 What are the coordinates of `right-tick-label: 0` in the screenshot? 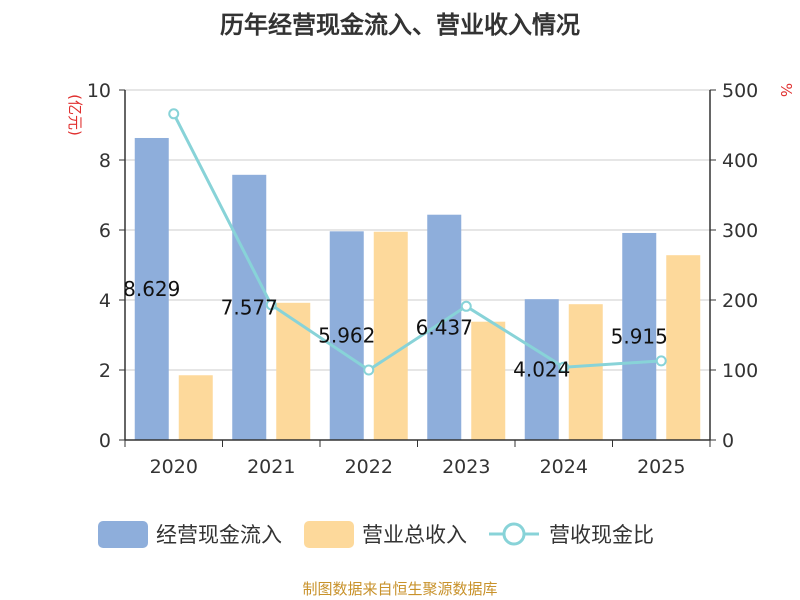 It's located at (728, 441).